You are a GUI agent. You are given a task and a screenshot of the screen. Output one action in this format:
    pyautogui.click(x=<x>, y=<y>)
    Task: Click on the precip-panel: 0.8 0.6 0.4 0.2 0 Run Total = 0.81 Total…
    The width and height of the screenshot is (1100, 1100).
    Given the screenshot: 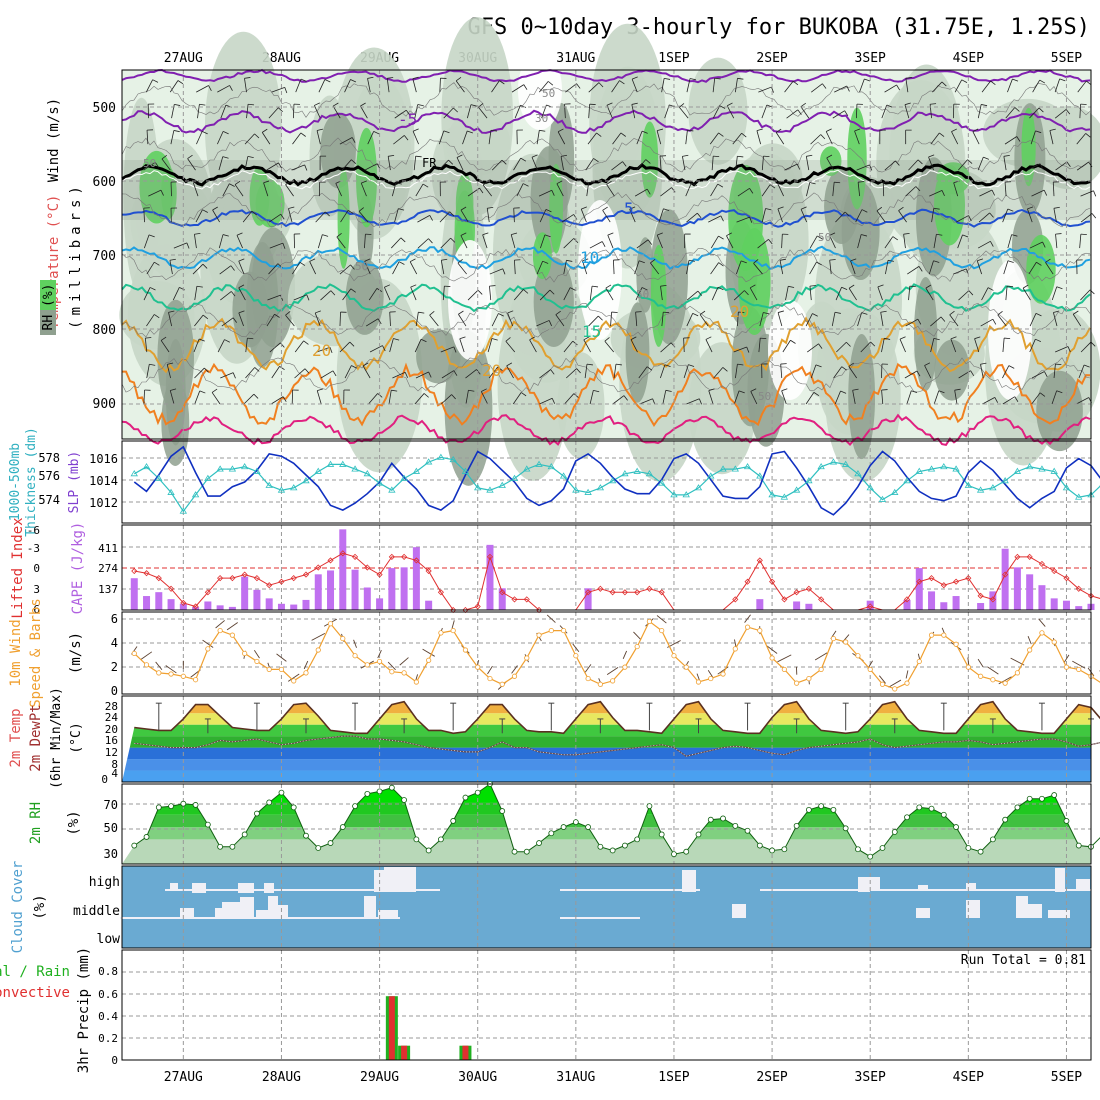 What is the action you would take?
    pyautogui.click(x=546, y=1010)
    